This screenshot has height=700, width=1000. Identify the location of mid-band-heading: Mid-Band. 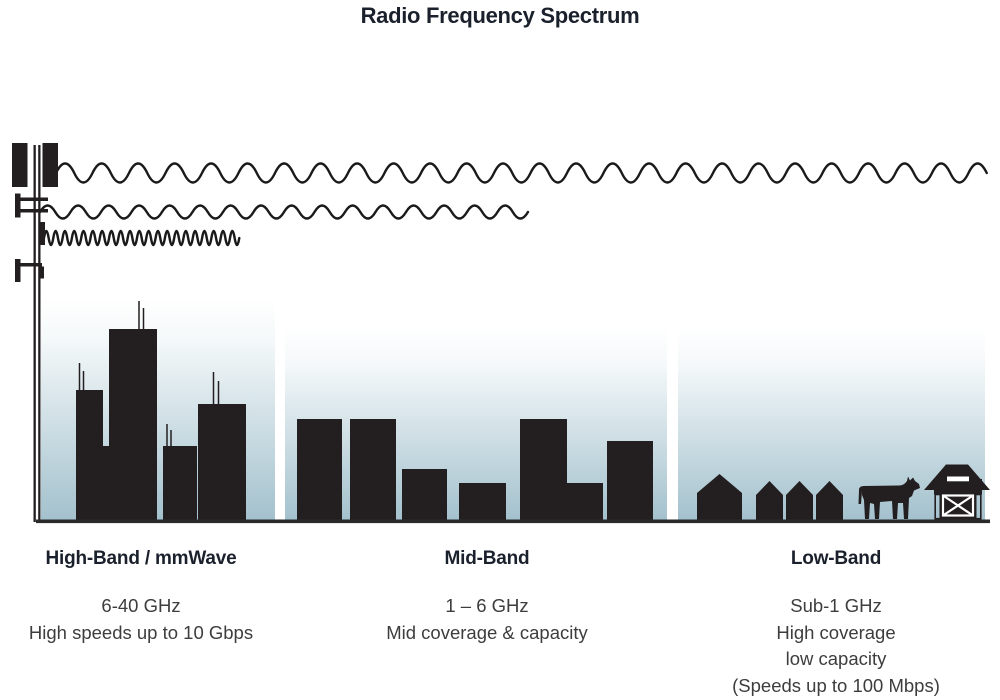
(487, 558).